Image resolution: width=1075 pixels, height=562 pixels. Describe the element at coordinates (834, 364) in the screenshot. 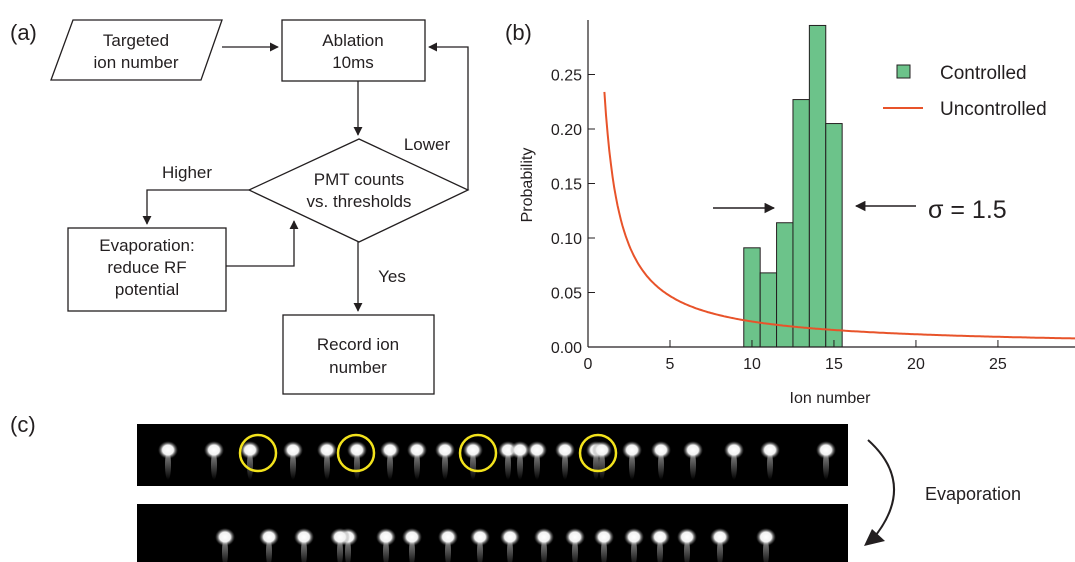

I see `x-tick-label: 15` at that location.